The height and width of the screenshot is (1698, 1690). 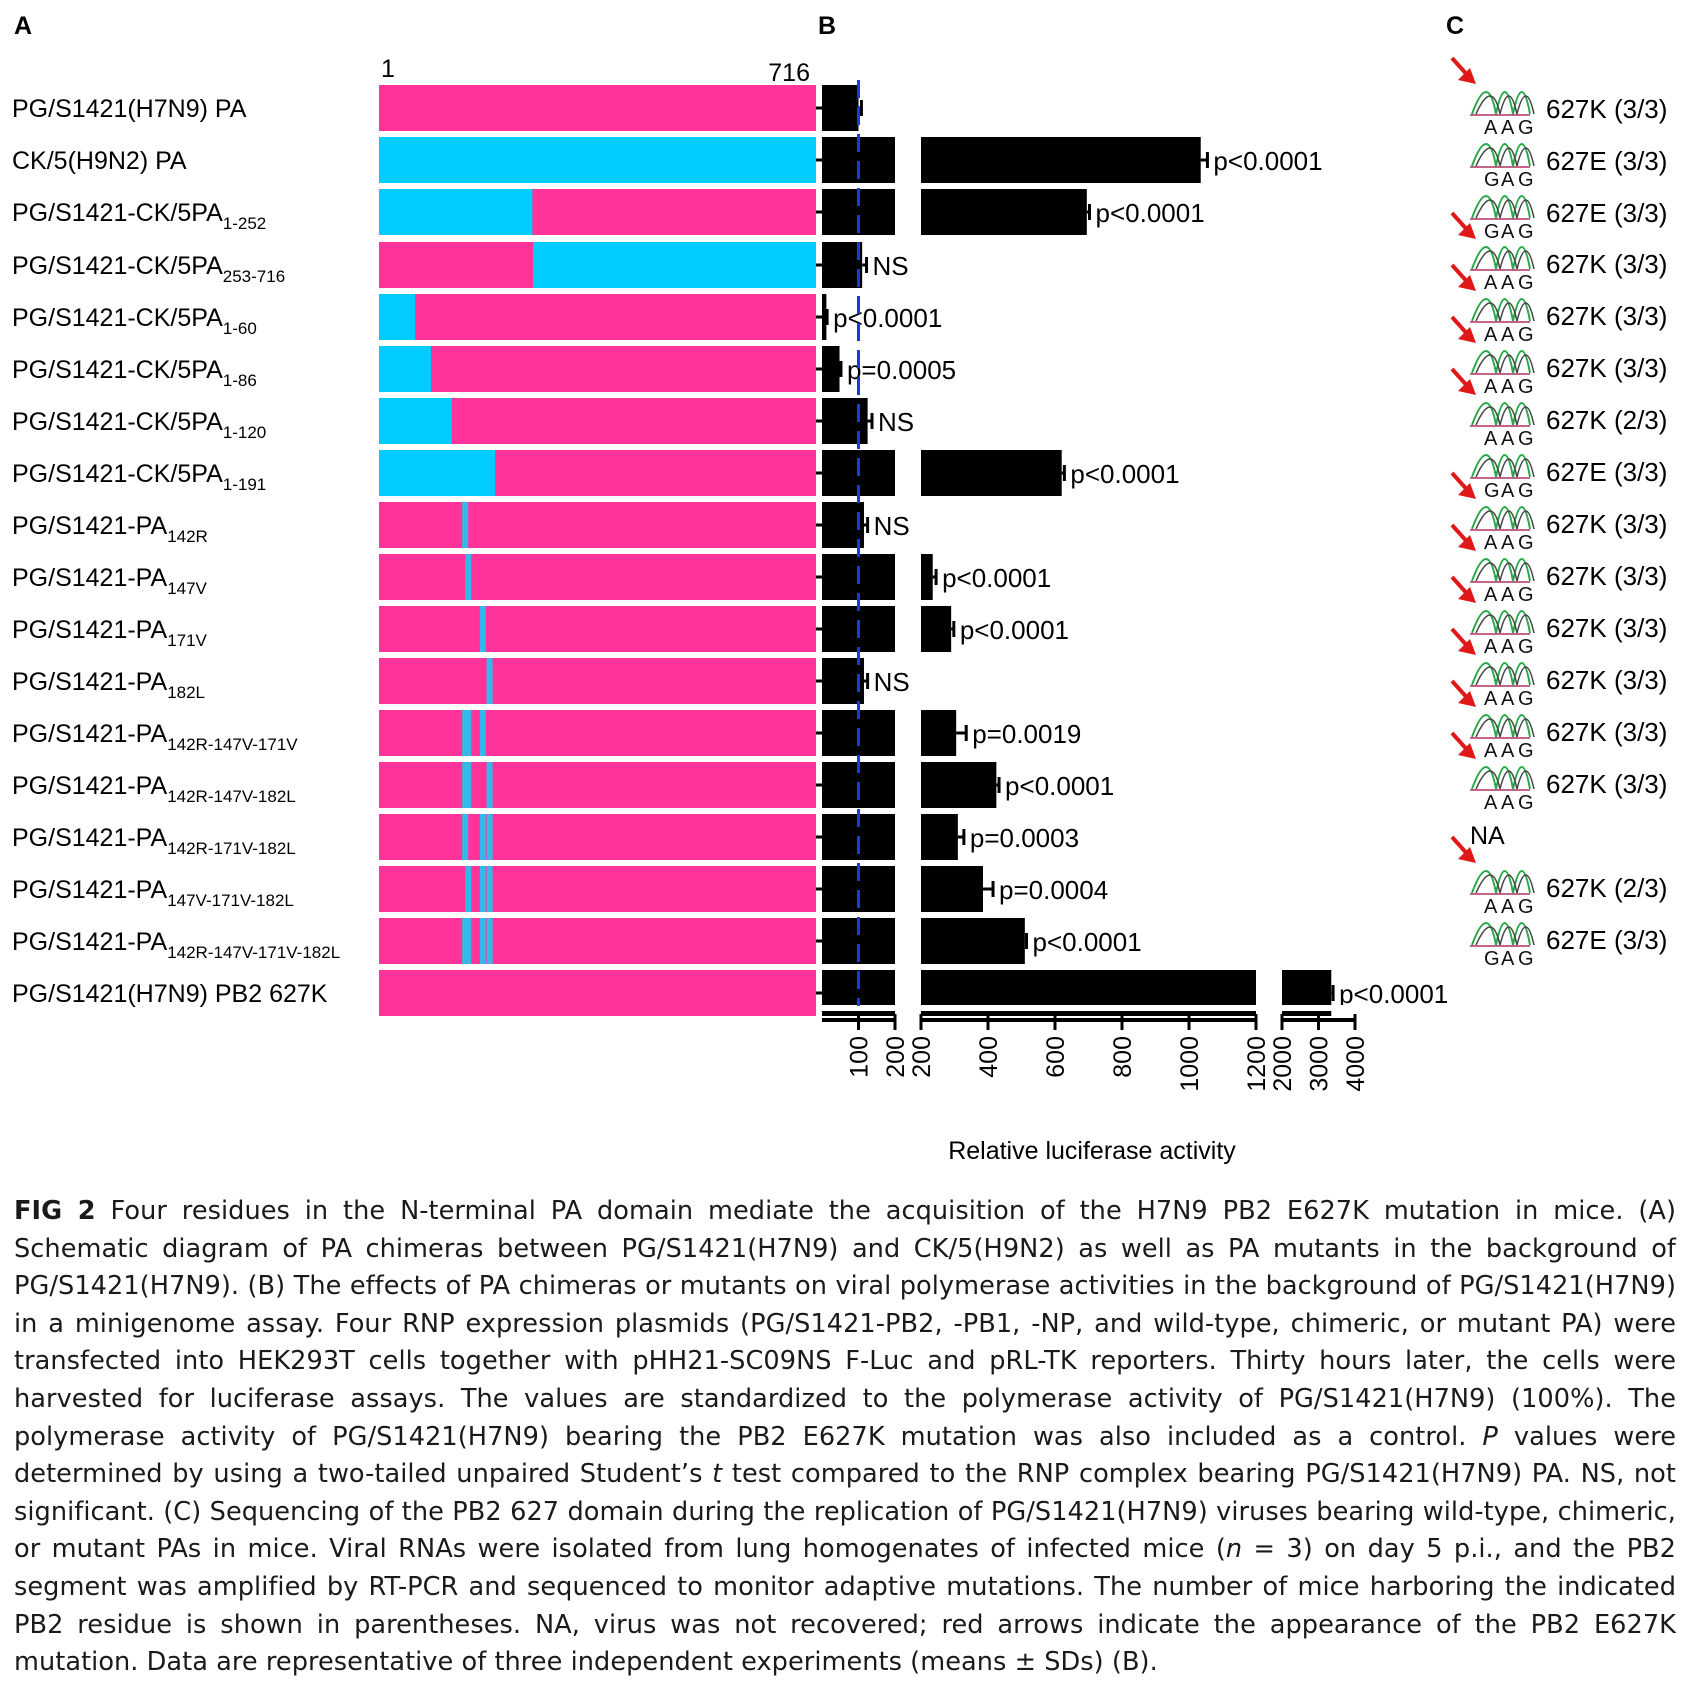 I want to click on x-tick-label: 600, so click(x=1056, y=1057).